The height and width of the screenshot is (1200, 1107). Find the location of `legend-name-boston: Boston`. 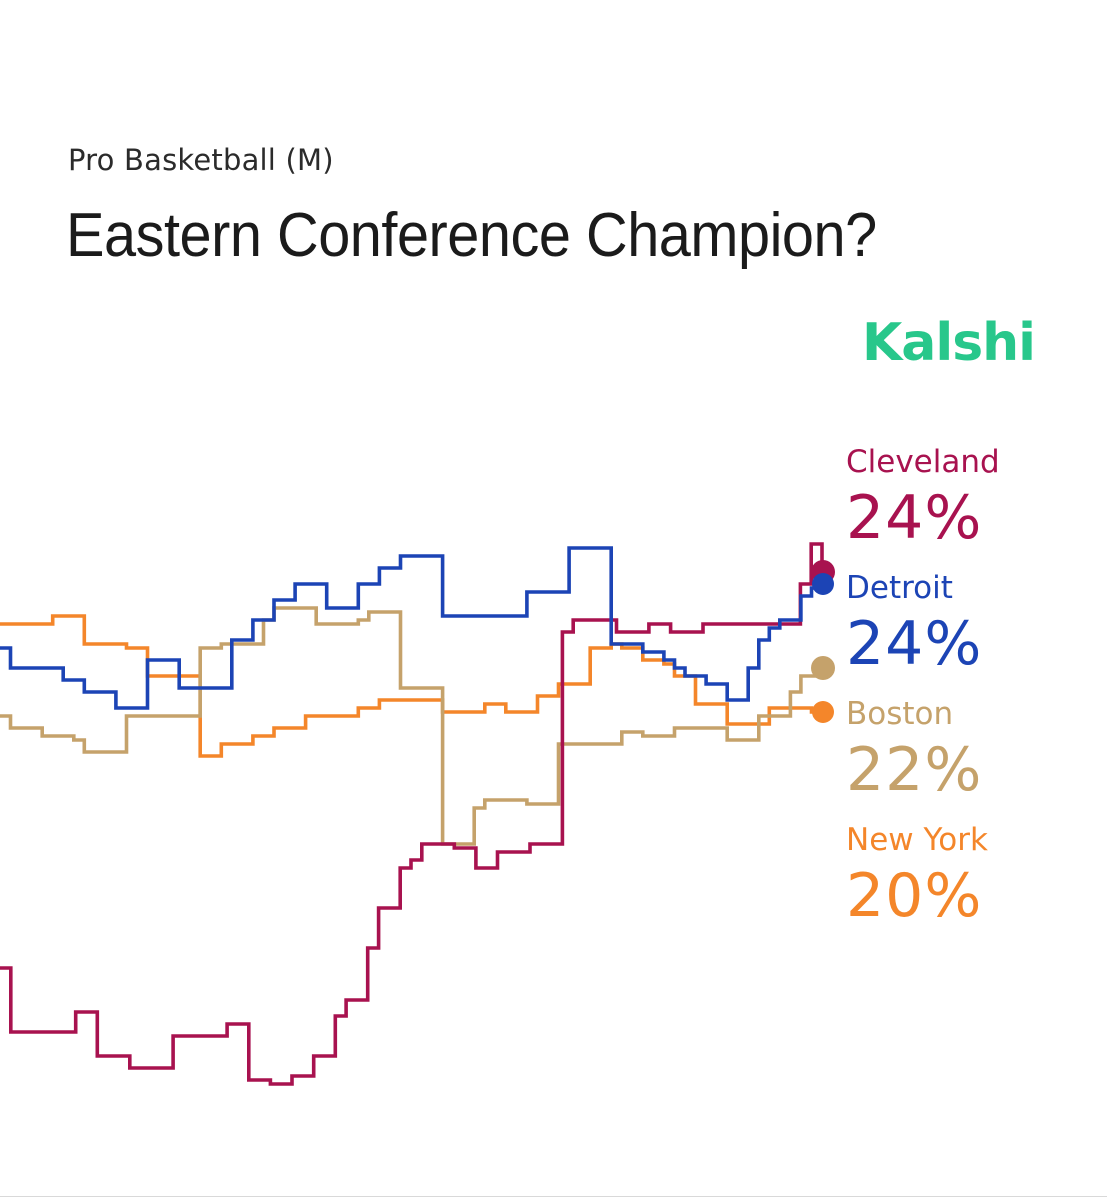

legend-name-boston: Boston is located at coordinates (899, 714).